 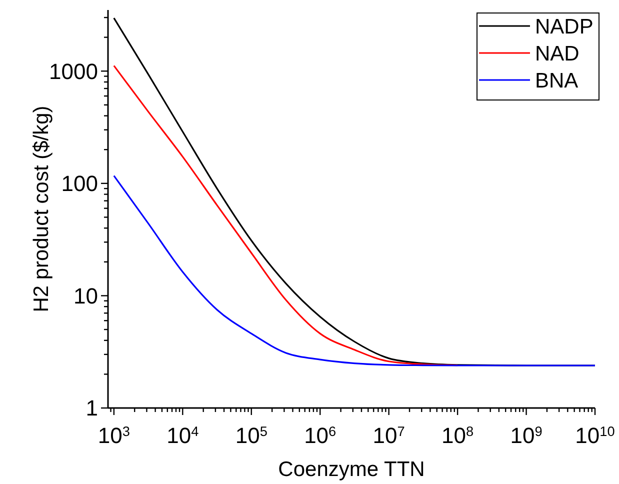 What do you see at coordinates (595, 435) in the screenshot?
I see `x-tick-label: 10$^{10}$` at bounding box center [595, 435].